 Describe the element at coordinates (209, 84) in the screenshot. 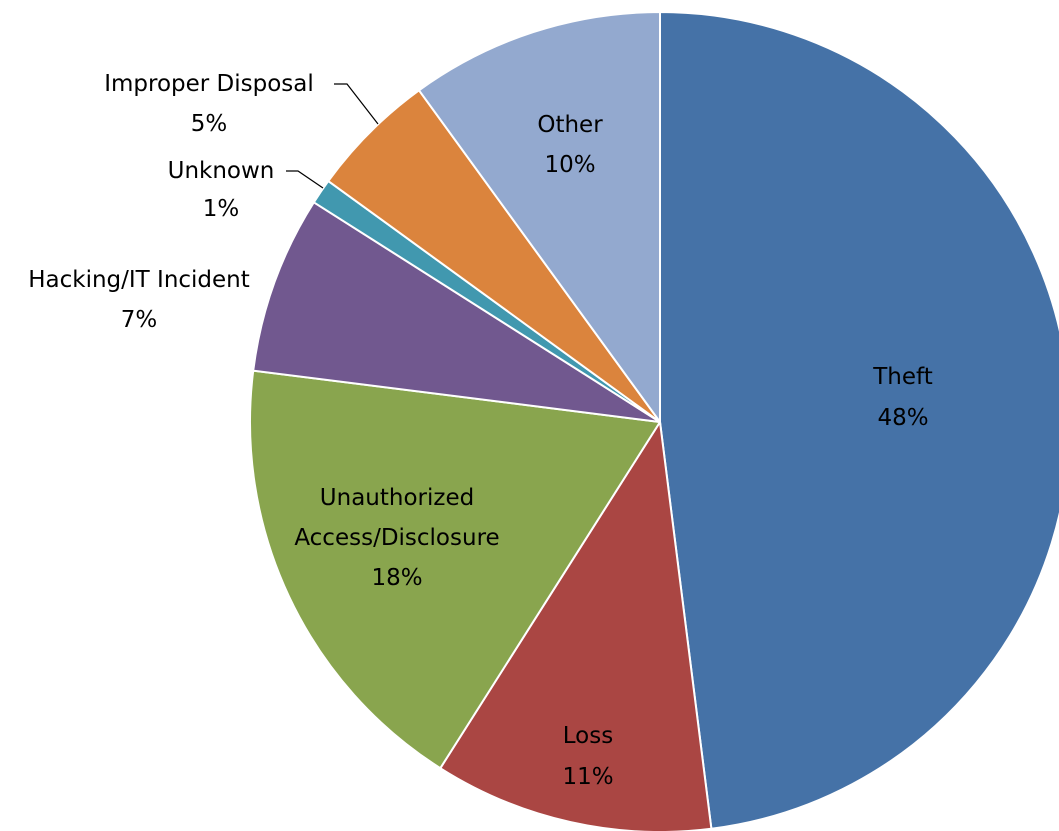

I see `data-label-name-improper-disposal: Improper Disposal` at that location.